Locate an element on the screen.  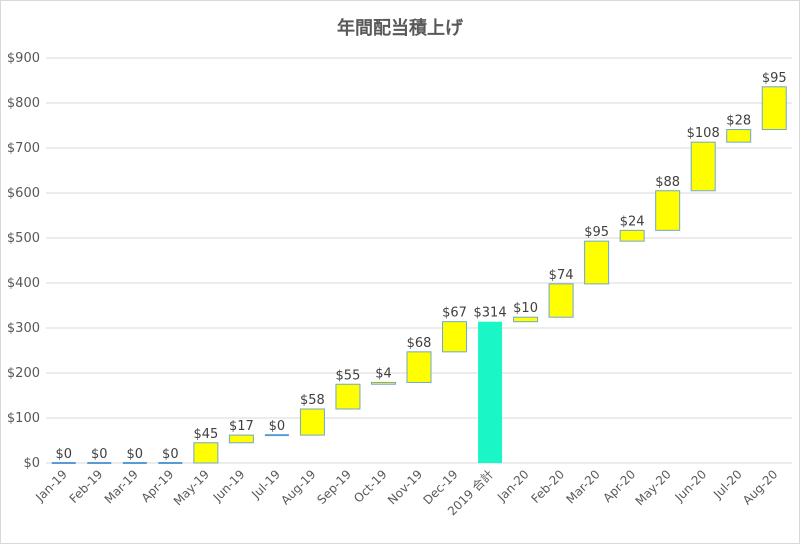
x-tick-label: Jan-20 is located at coordinates (513, 486).